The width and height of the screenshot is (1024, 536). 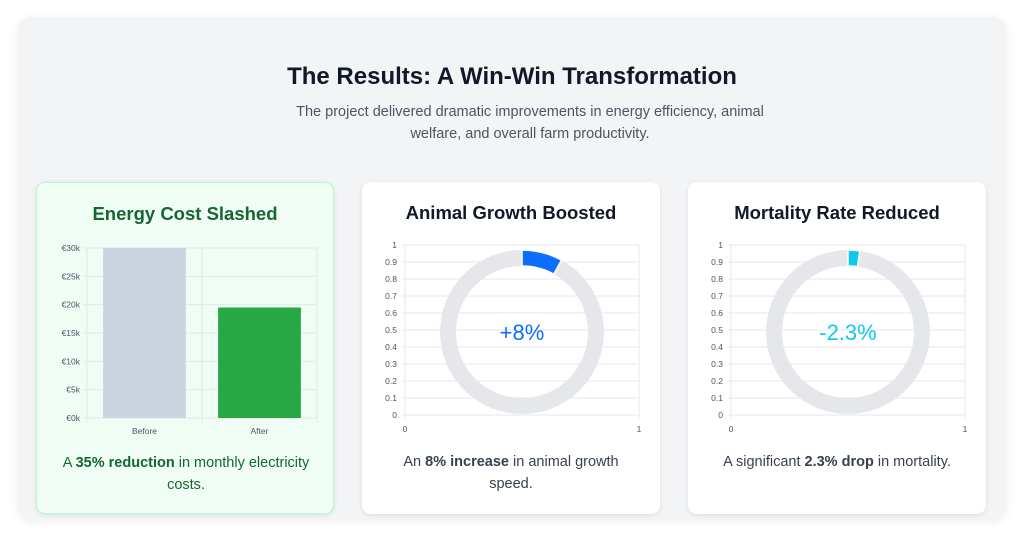 What do you see at coordinates (71, 305) in the screenshot?
I see `y-tick-label: €20k` at bounding box center [71, 305].